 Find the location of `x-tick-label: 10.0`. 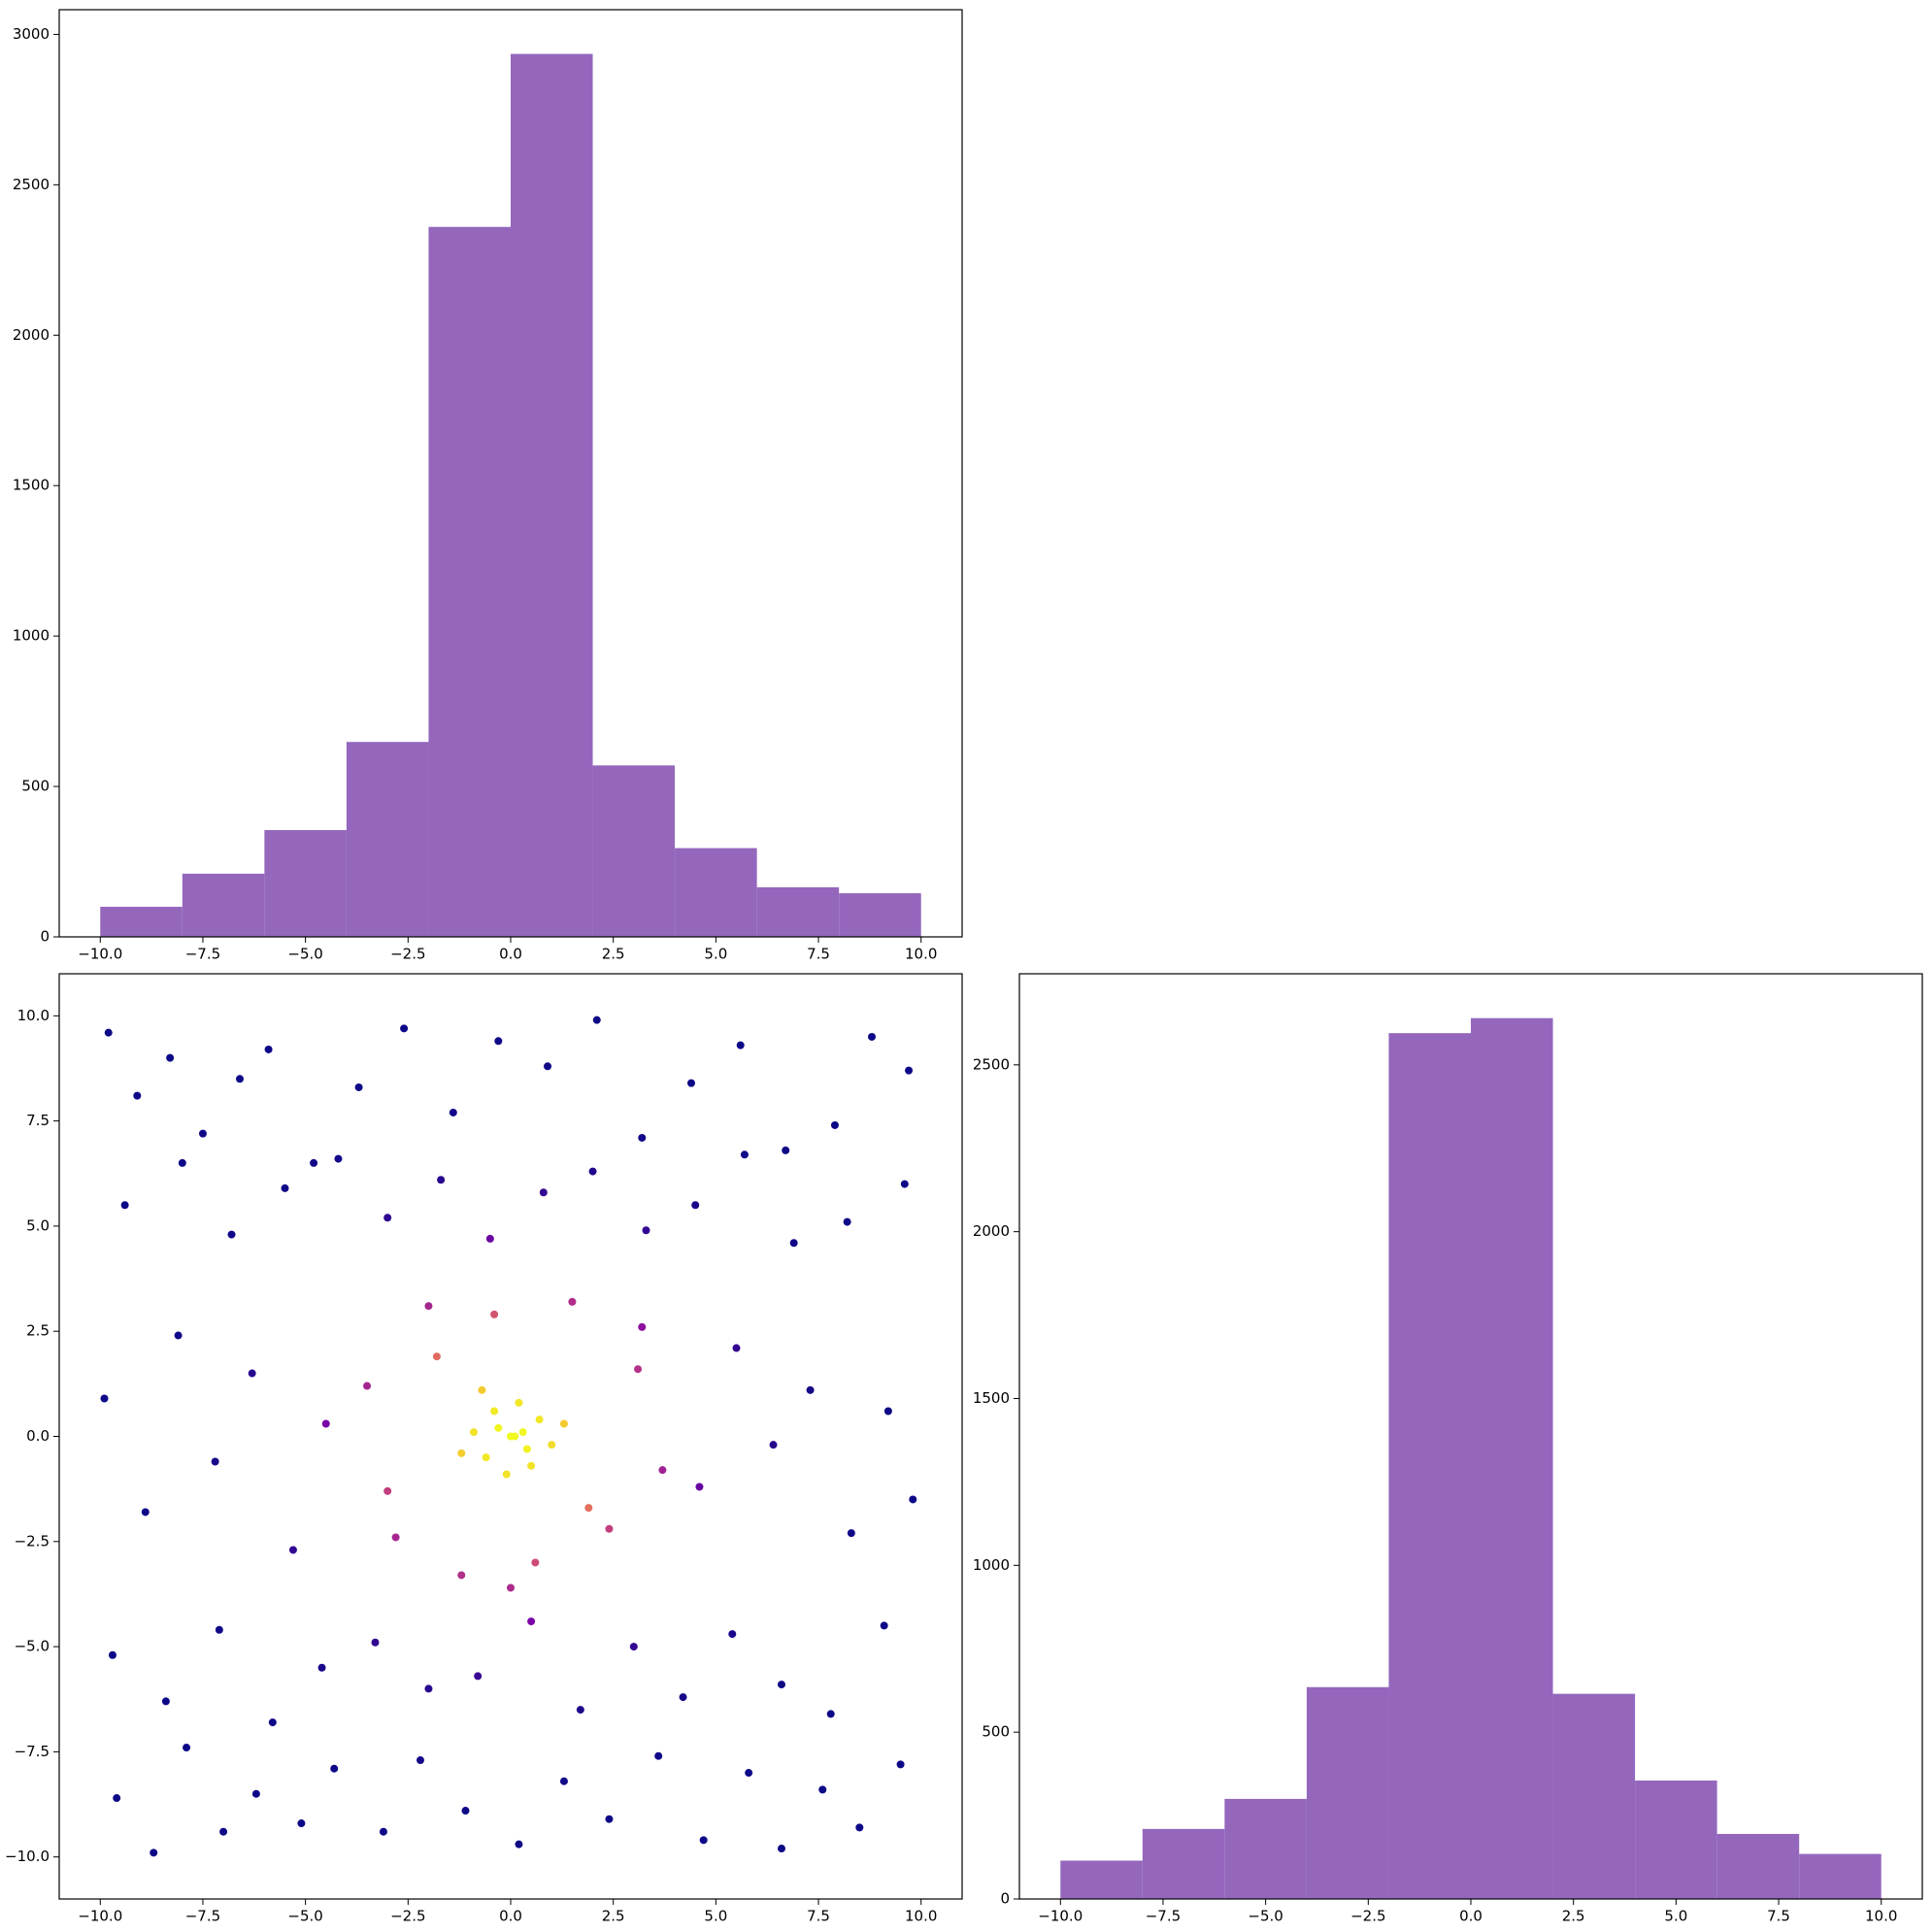

x-tick-label: 10.0 is located at coordinates (921, 1916).